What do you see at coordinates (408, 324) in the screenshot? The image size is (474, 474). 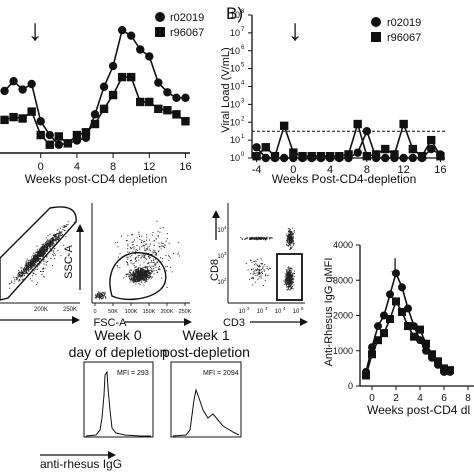 I see `panel-d-marks` at bounding box center [408, 324].